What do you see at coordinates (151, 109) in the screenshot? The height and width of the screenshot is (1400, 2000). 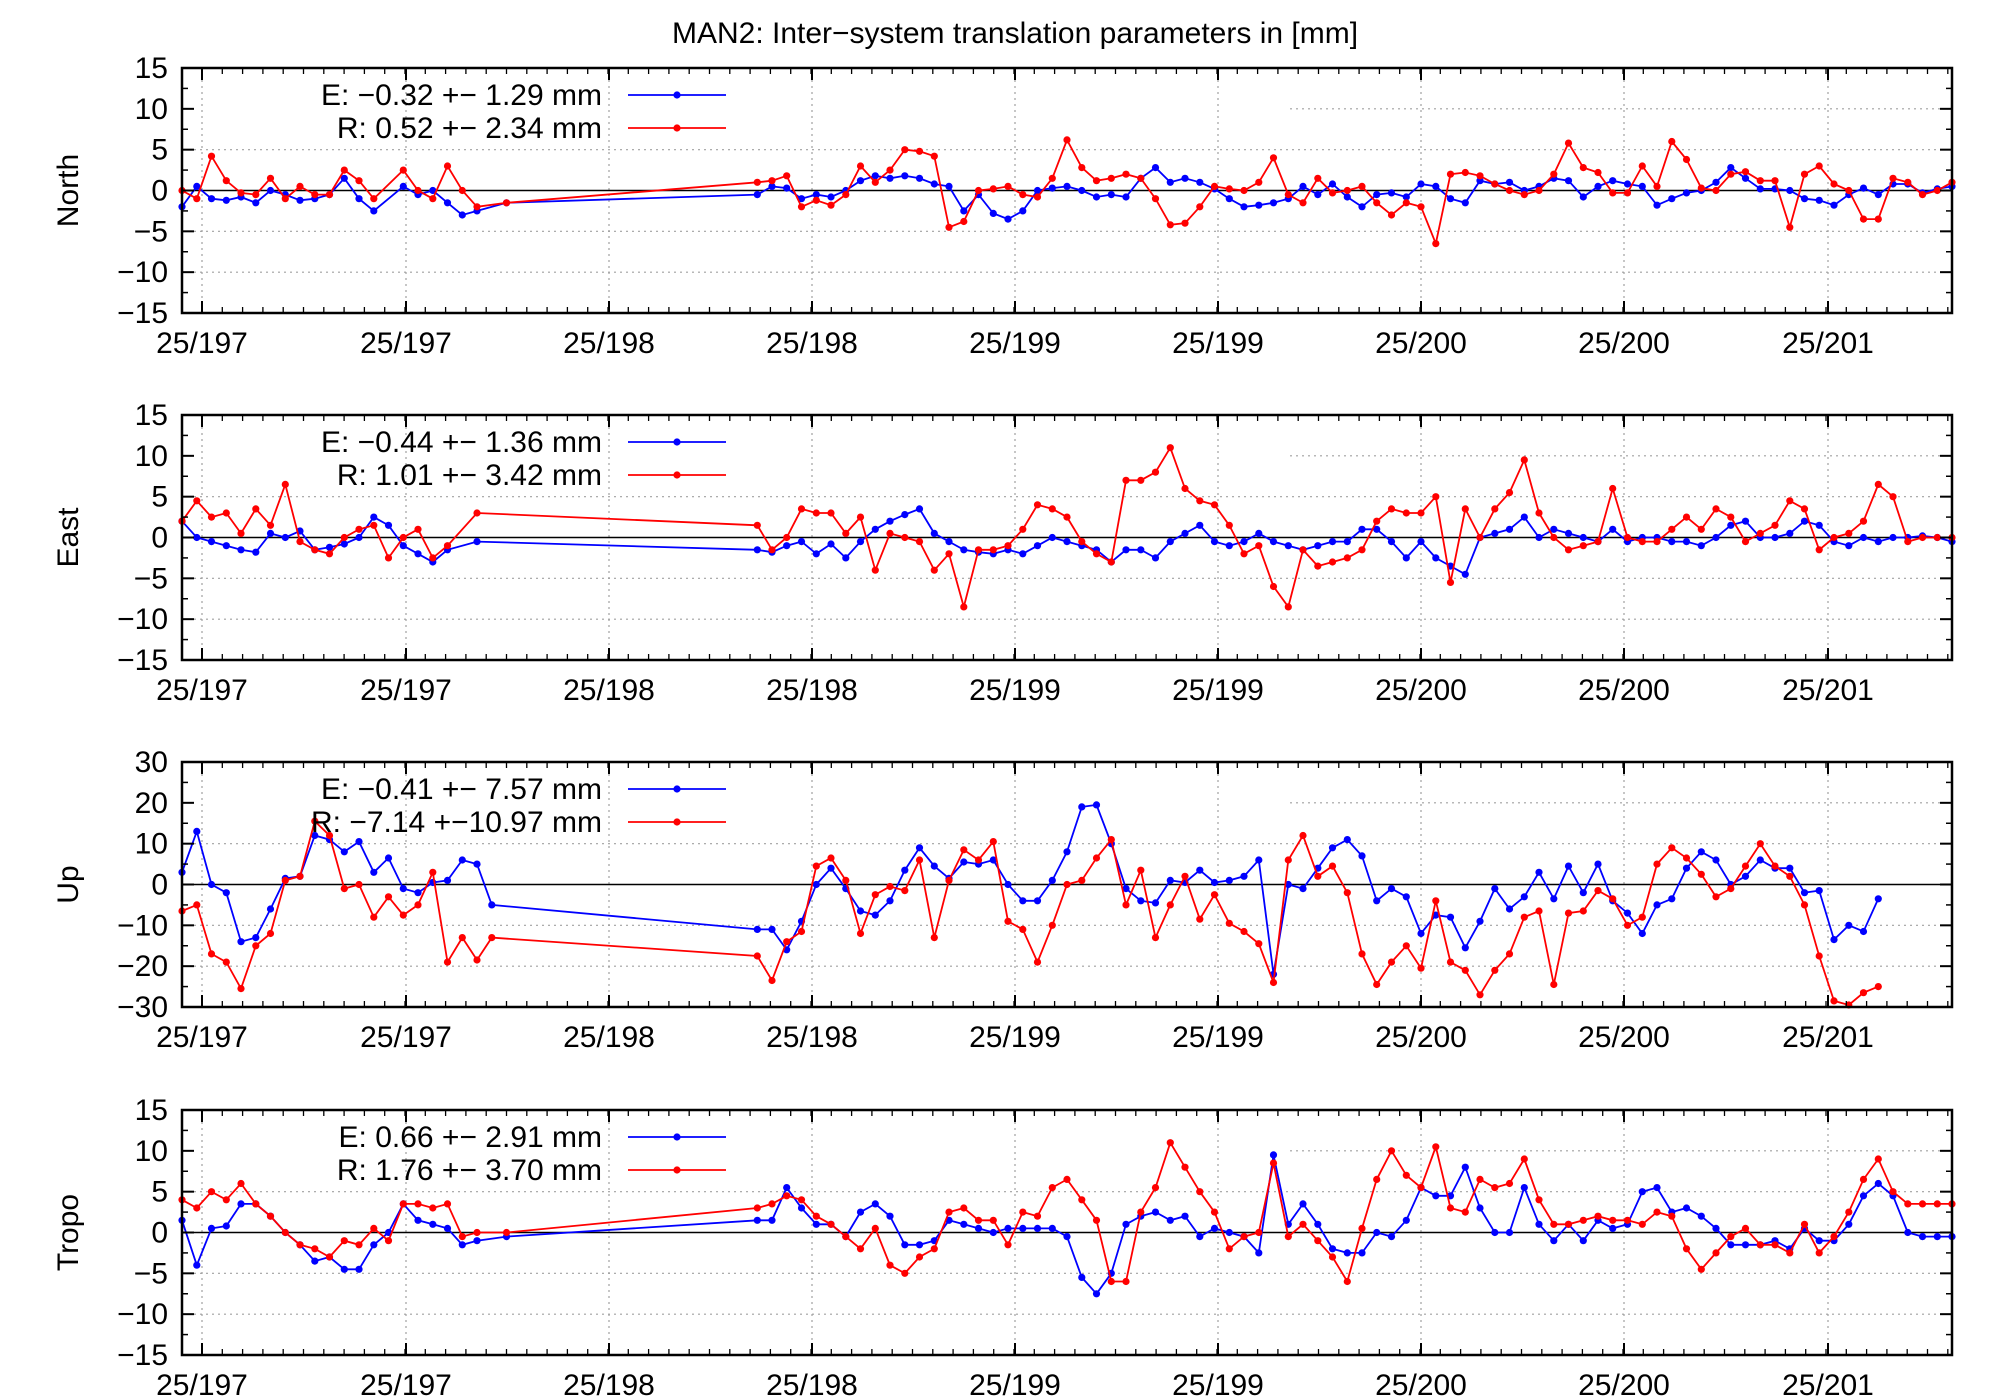 I see `y-tick-label: 10` at bounding box center [151, 109].